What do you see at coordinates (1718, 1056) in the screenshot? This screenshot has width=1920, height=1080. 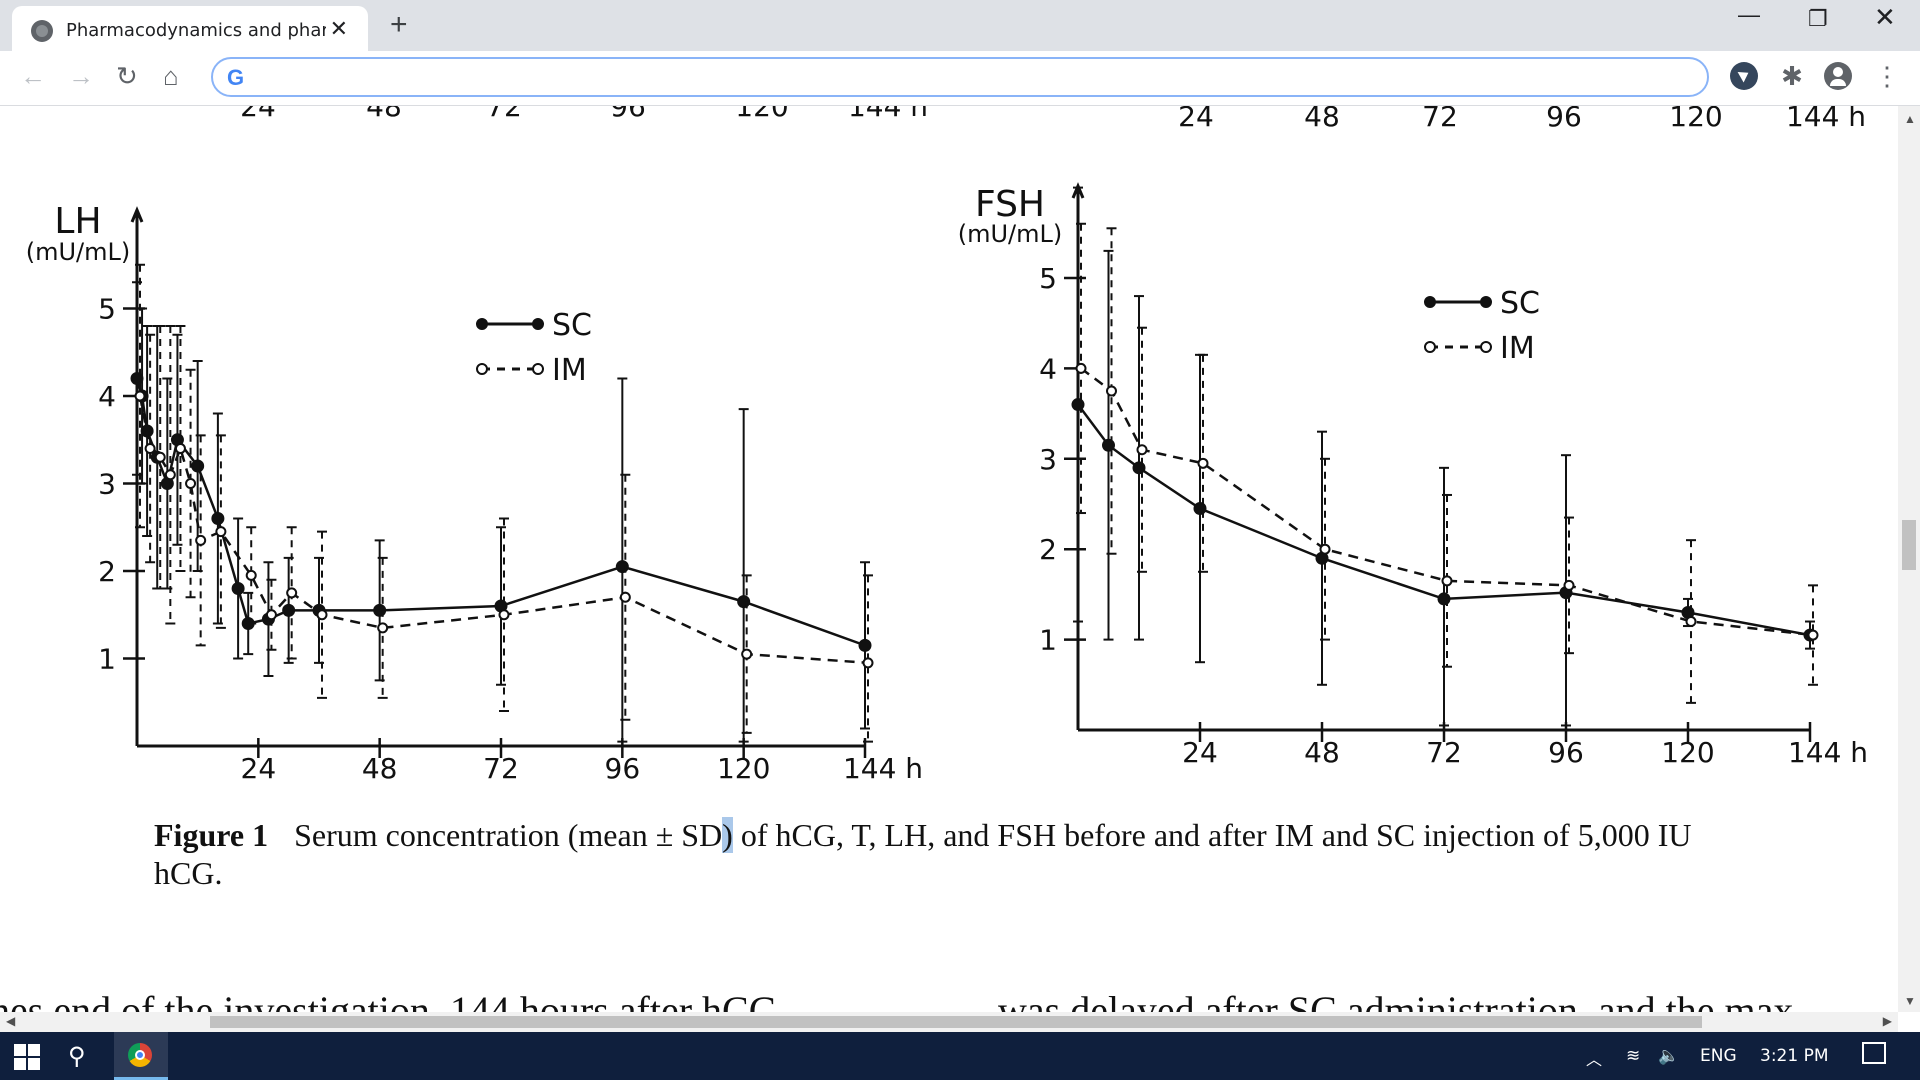 I see `language-indicator: ENG` at bounding box center [1718, 1056].